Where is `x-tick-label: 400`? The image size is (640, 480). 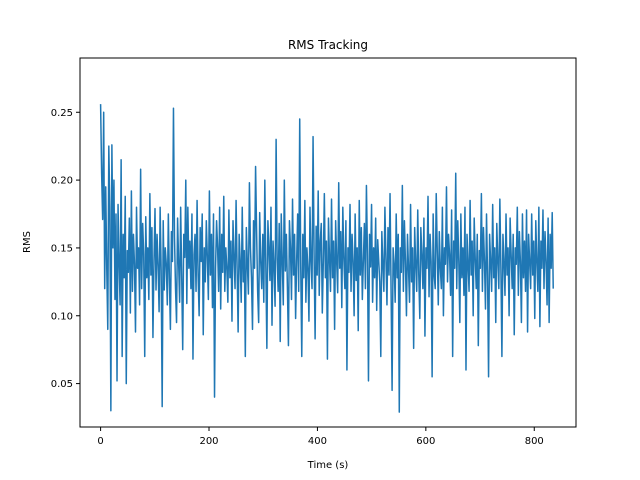 x-tick-label: 400 is located at coordinates (317, 441).